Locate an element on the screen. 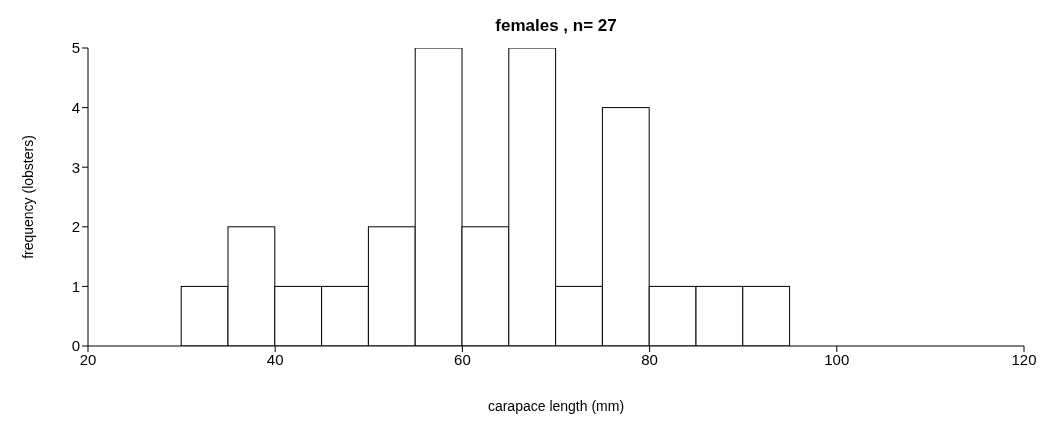 Image resolution: width=1062 pixels, height=434 pixels. chart-title: females , n= 27 is located at coordinates (556, 26).